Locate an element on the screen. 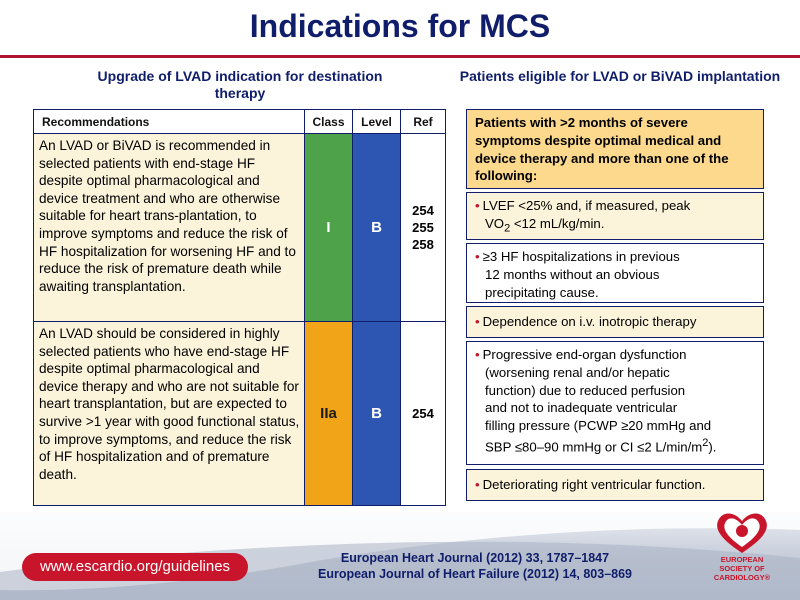 The height and width of the screenshot is (600, 800). column-header-recommendations: Recommendations is located at coordinates (169, 121).